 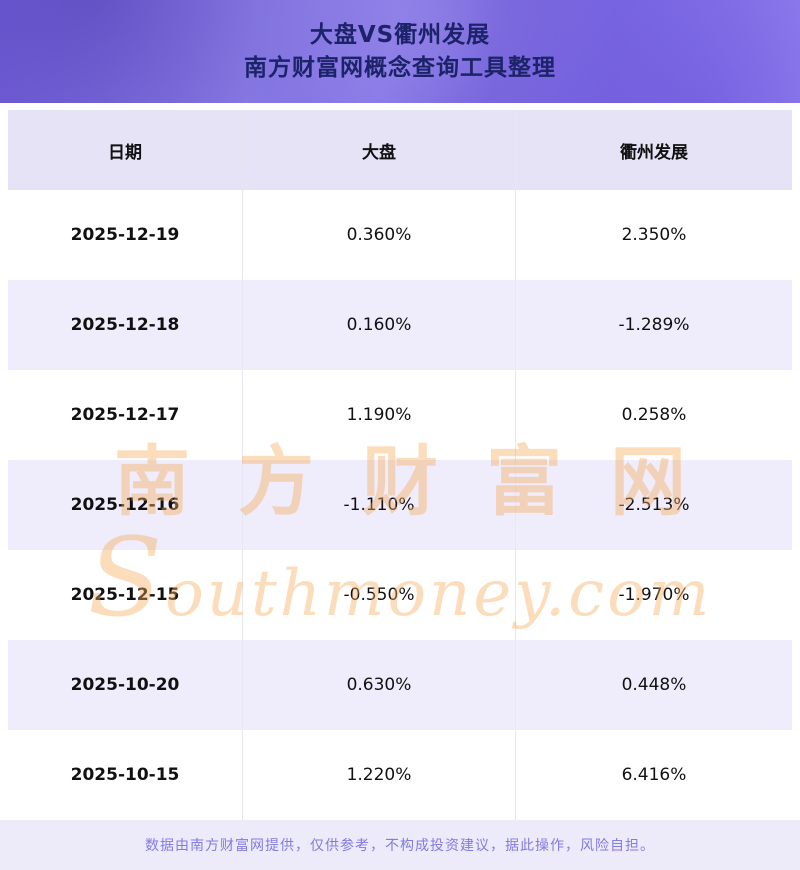 I want to click on concept-value-cell: -1.289%, so click(x=654, y=325).